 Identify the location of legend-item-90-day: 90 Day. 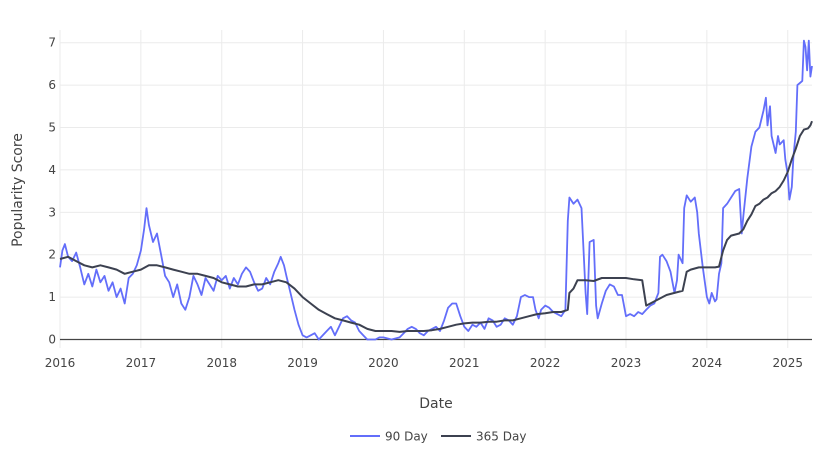
(389, 437).